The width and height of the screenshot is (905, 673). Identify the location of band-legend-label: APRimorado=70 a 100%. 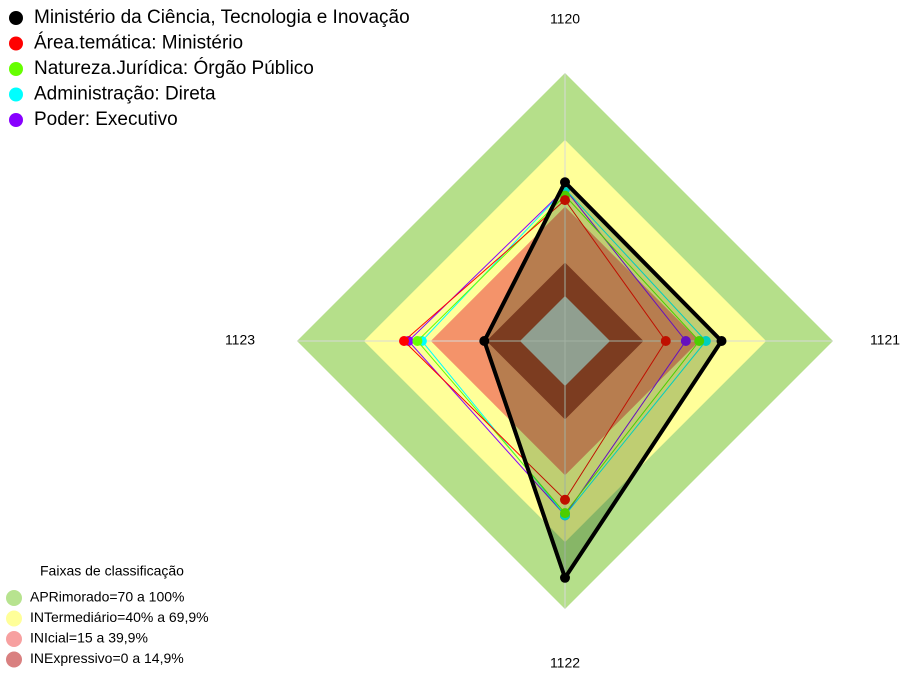
(107, 597).